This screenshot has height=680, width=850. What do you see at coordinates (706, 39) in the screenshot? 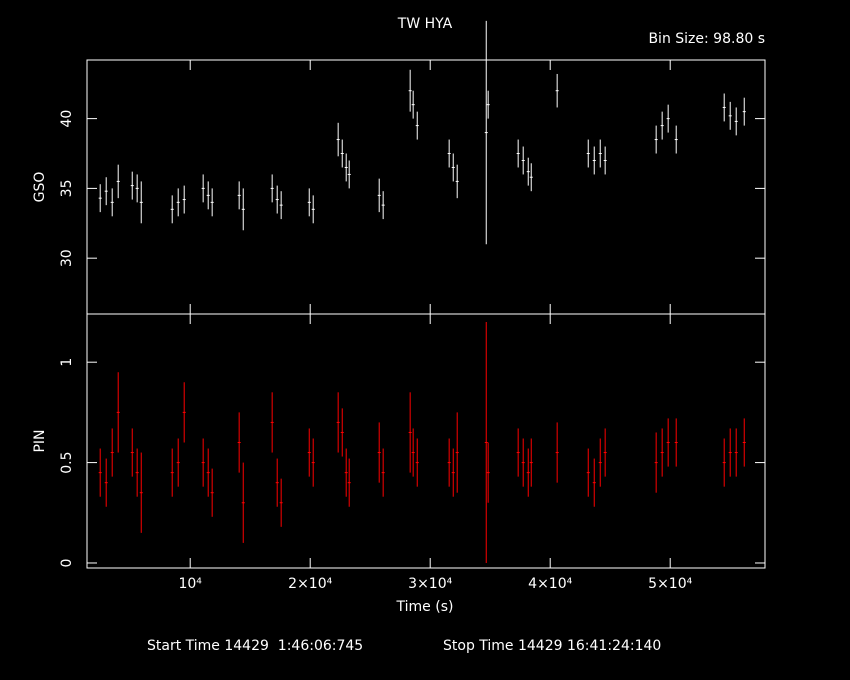
I see `bin-size: Bin Size: 98.80 s` at bounding box center [706, 39].